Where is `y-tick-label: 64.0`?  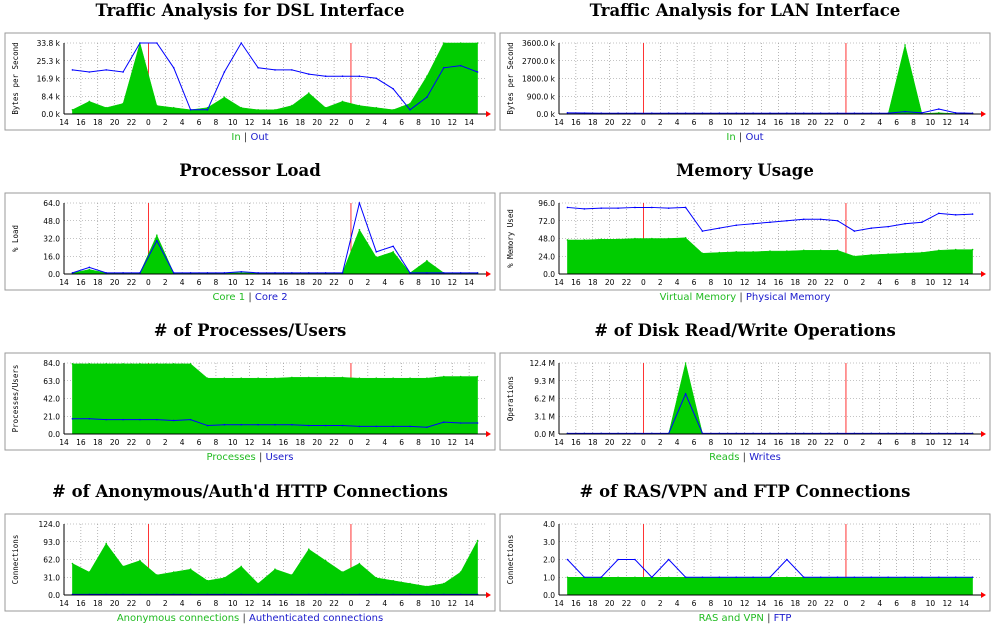 y-tick-label: 64.0 is located at coordinates (51, 203).